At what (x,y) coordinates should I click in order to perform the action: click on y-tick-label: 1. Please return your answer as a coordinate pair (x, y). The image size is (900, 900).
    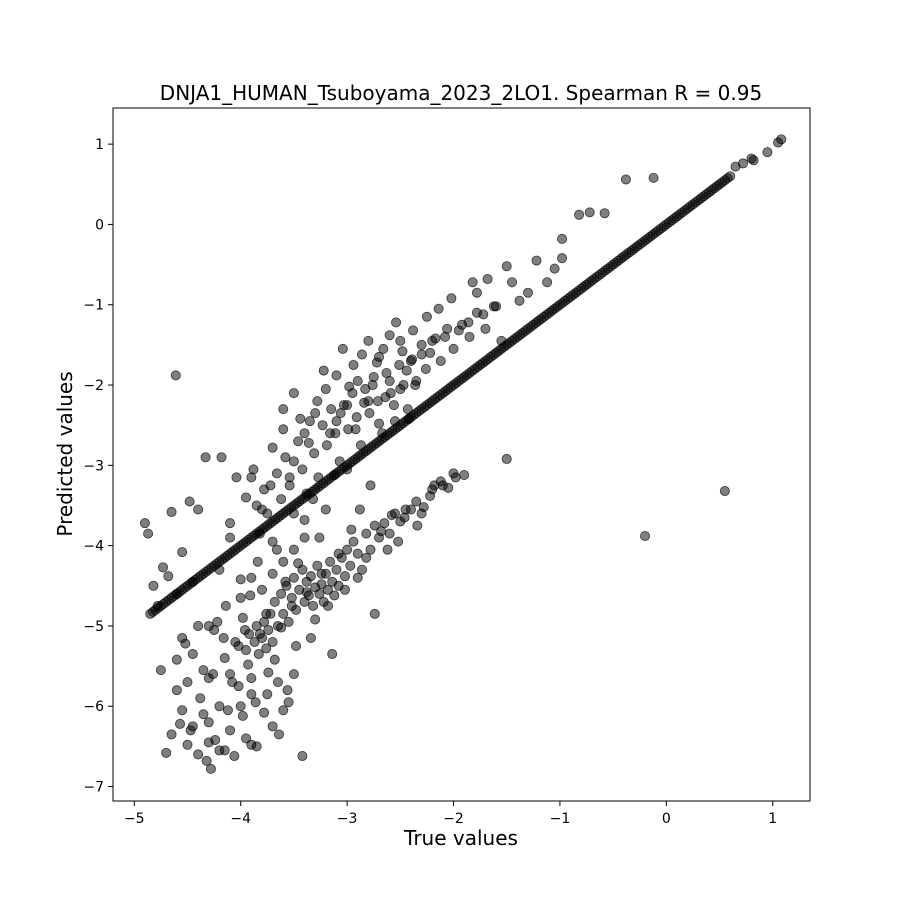
    Looking at the image, I should click on (99, 145).